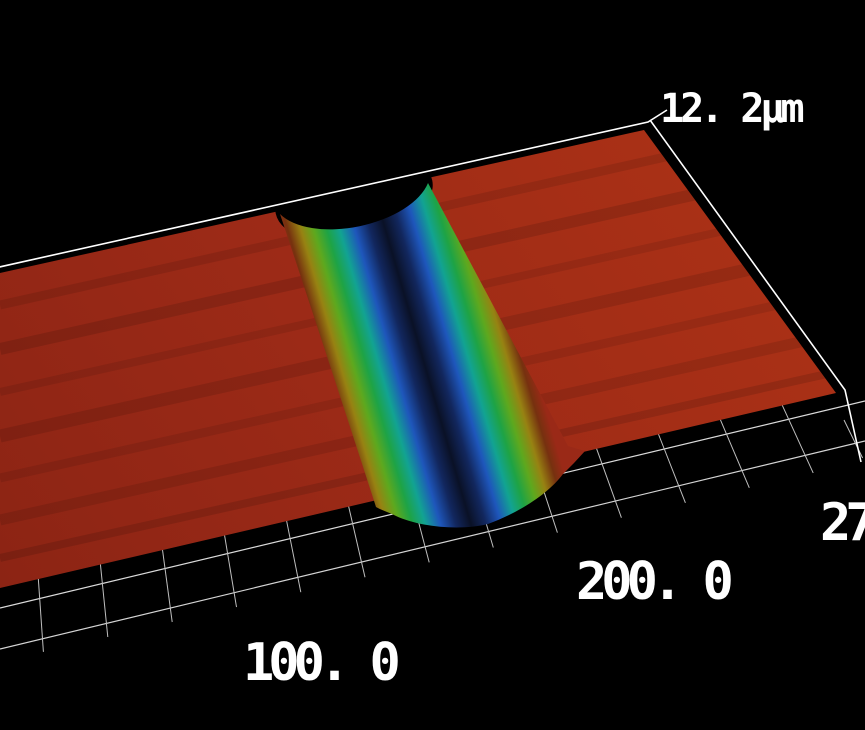  What do you see at coordinates (655, 582) in the screenshot?
I see `x-axis-tick-label-200: 200. 0` at bounding box center [655, 582].